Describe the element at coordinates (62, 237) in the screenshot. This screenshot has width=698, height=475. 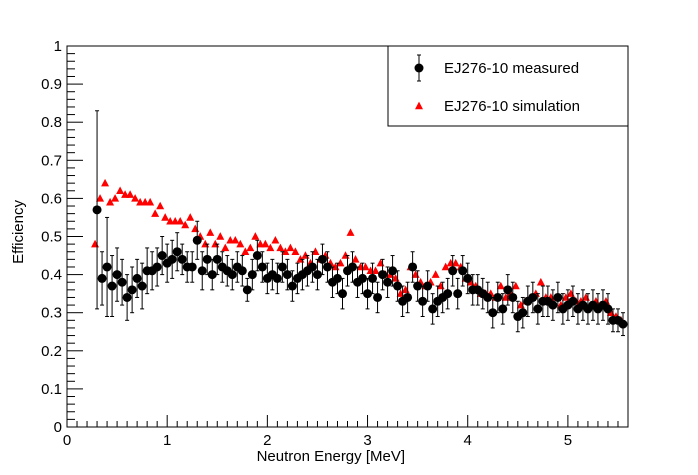
I see `y-axis: 0 0.1 0.2 0.3 0.4 0.5 0.6 0.7 0.8 0.9 1` at that location.